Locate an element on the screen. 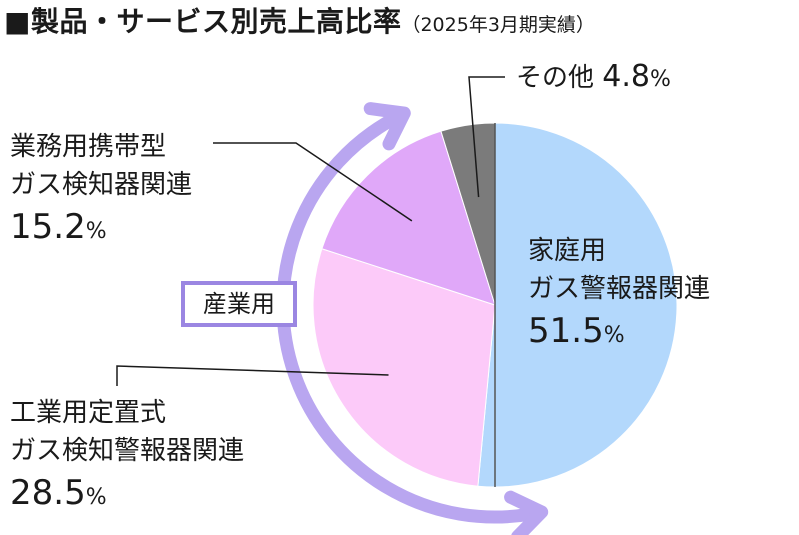 This screenshot has height=535, width=799. chart-title: ■製品・サービス別売上高比率（2025年3月期実績） is located at coordinates (299, 20).